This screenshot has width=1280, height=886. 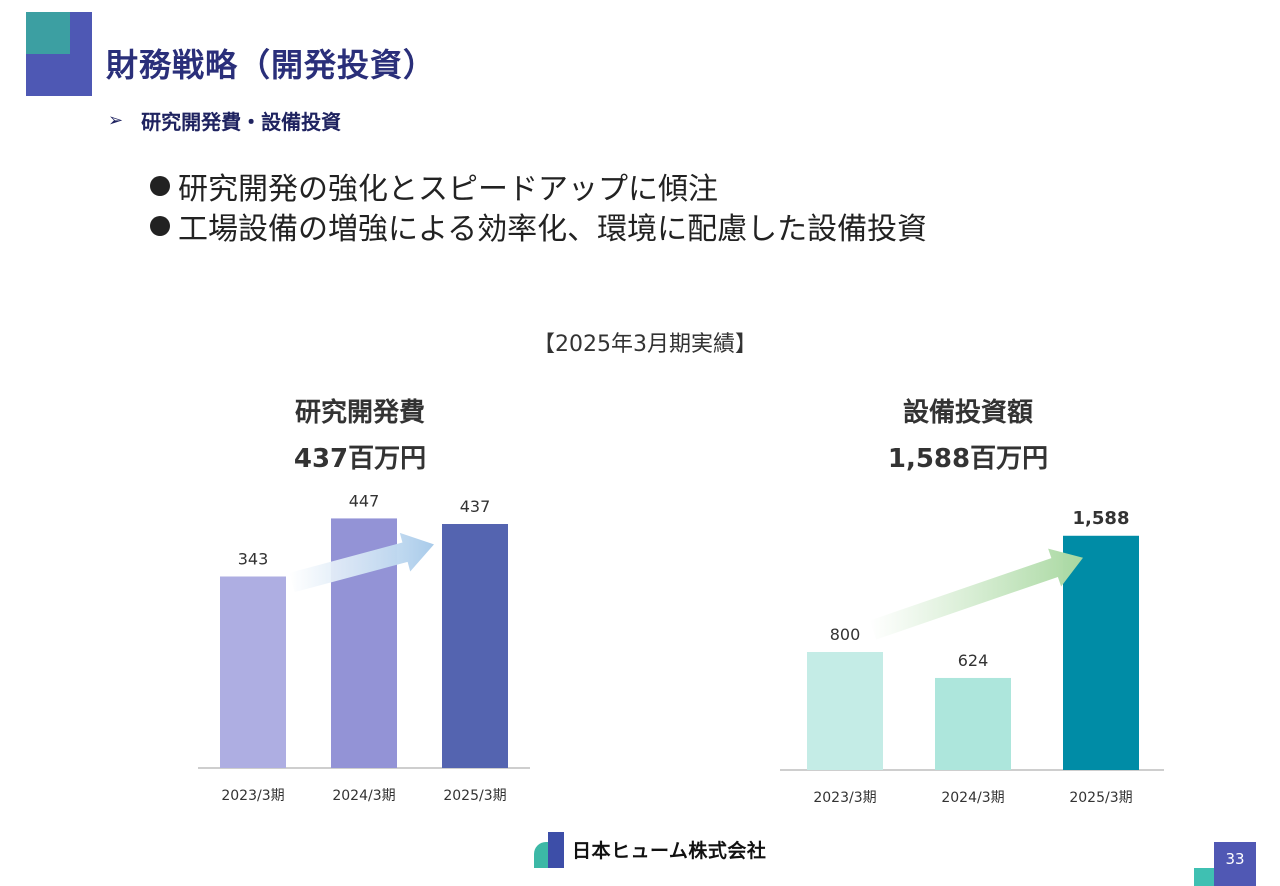 What do you see at coordinates (359, 413) in the screenshot?
I see `chart-title-rd: 研究開発費` at bounding box center [359, 413].